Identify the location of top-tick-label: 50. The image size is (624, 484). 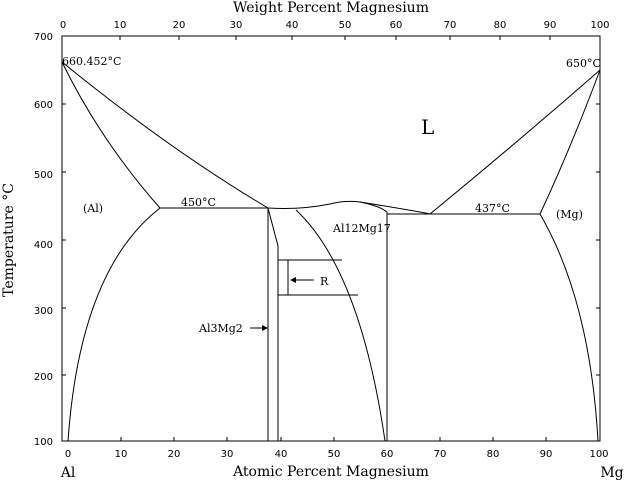
(345, 25).